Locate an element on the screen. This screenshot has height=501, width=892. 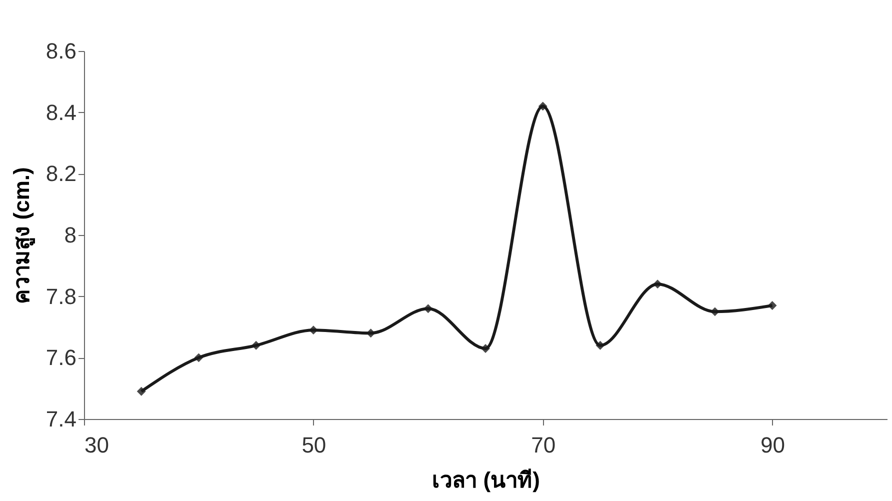
y-axis-title: ความสูง (cm.) is located at coordinates (22, 235).